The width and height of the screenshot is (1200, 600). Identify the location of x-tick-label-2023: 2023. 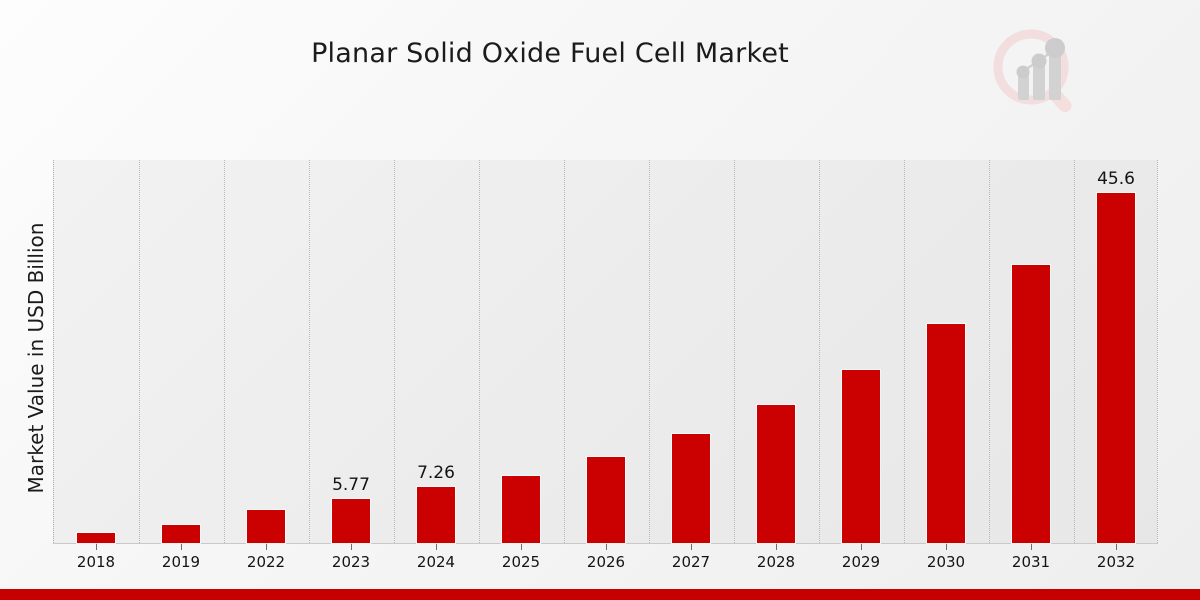
(351, 562).